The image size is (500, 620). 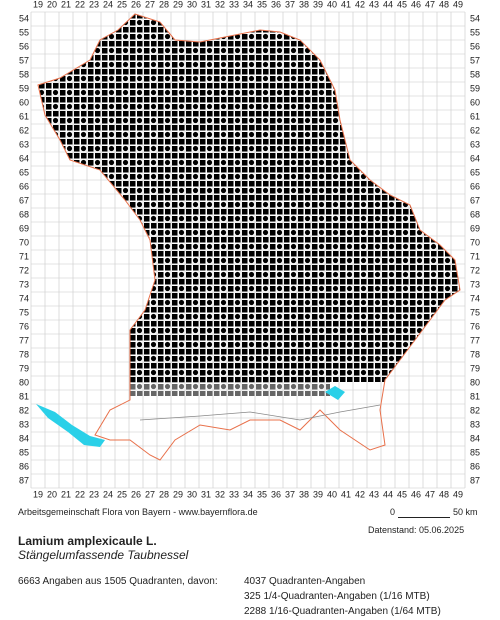 I want to click on column-label: 23, so click(x=94, y=494).